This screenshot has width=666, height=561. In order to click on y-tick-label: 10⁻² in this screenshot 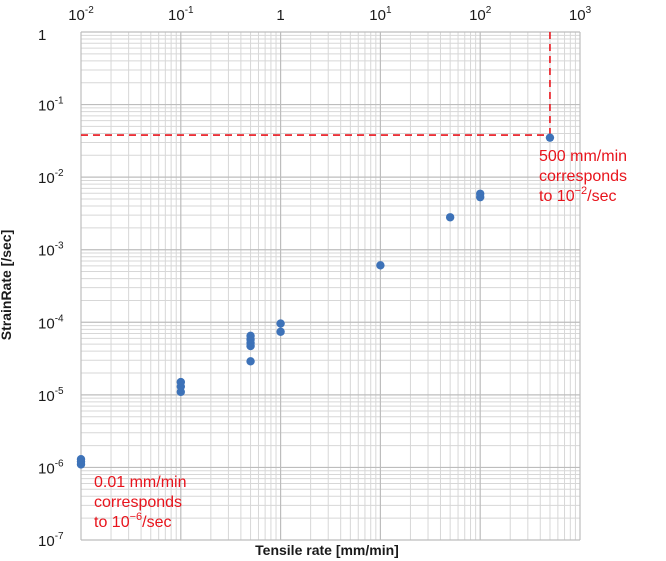, I will do `click(51, 177)`.